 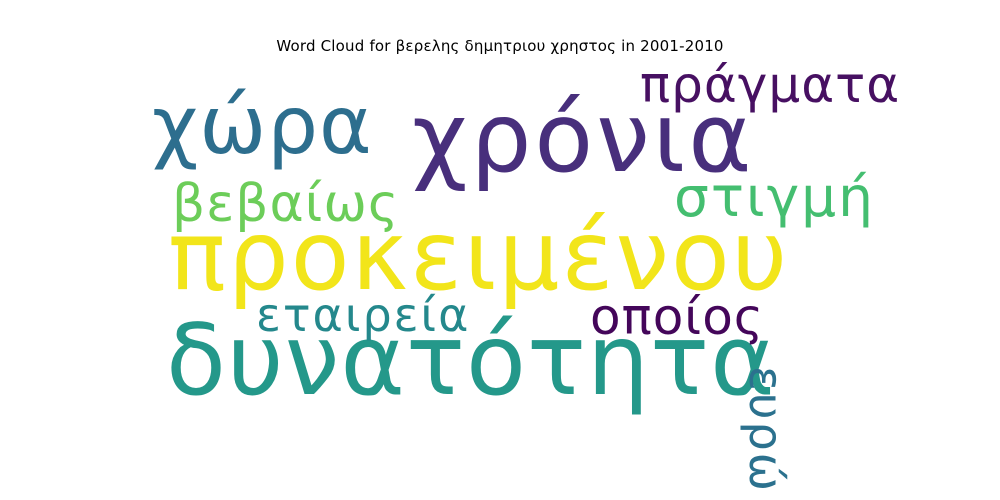 I want to click on word-pragmata: πράγματα, so click(x=770, y=85).